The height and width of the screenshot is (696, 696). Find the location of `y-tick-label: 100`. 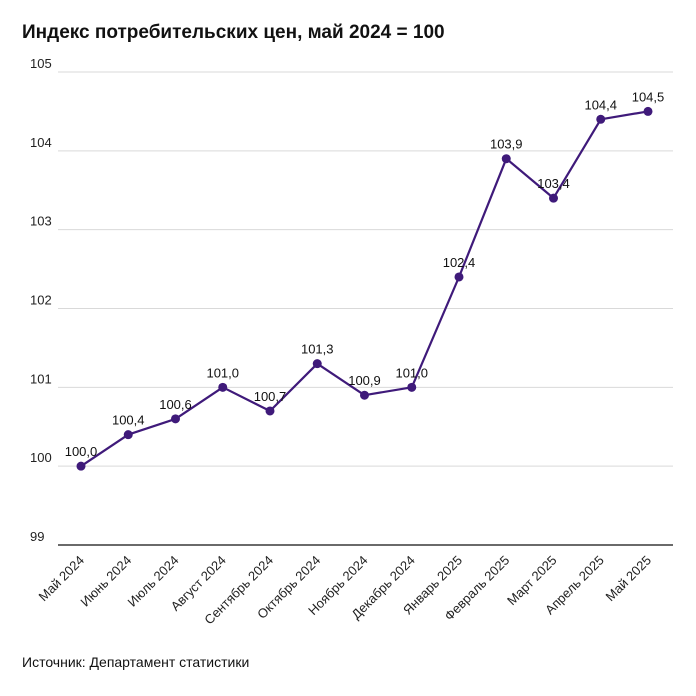

y-tick-label: 100 is located at coordinates (41, 457).